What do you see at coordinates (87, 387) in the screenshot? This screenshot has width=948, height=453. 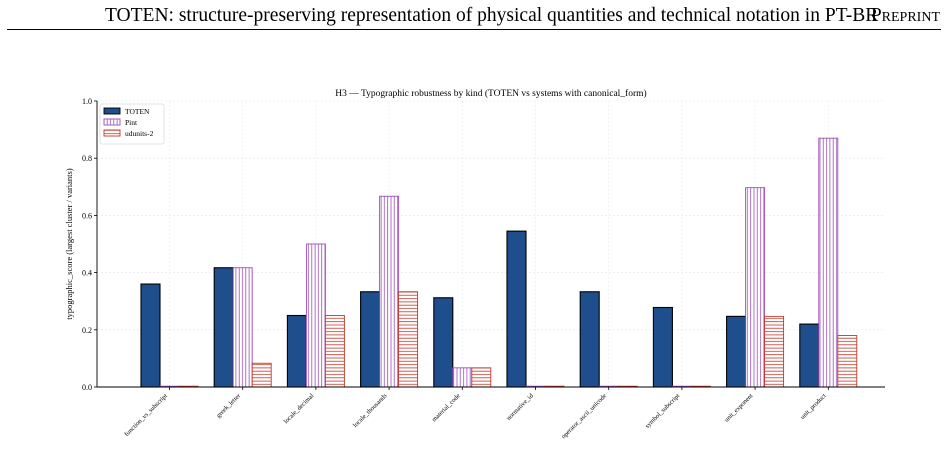 I see `y-tick-label: 0.0` at bounding box center [87, 387].